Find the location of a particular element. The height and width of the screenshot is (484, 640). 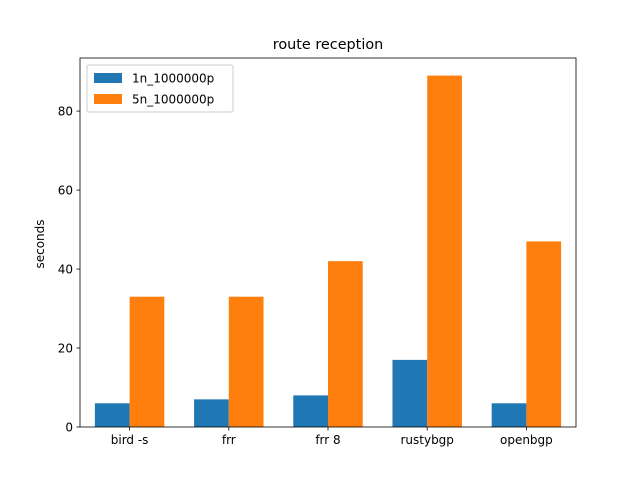

x-tick-label: openbgp is located at coordinates (526, 440).